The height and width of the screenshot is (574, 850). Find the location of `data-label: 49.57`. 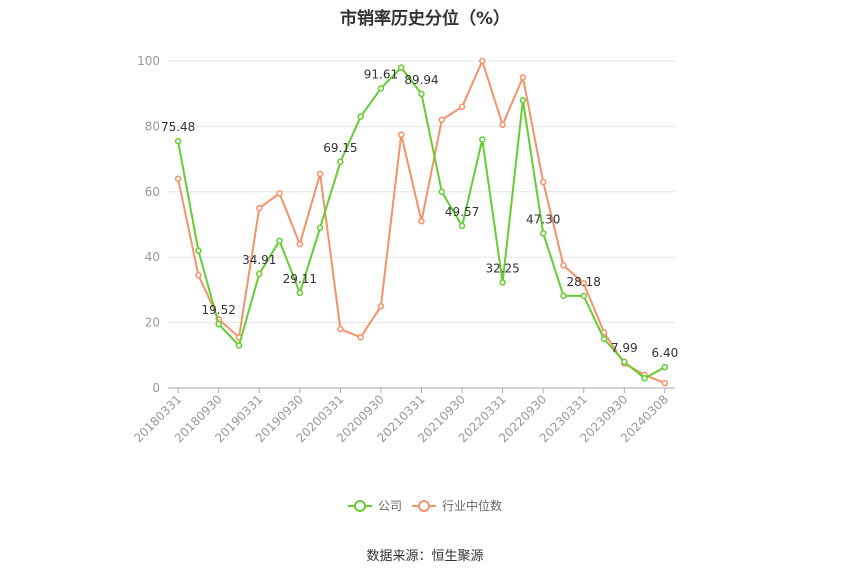

data-label: 49.57 is located at coordinates (462, 212).